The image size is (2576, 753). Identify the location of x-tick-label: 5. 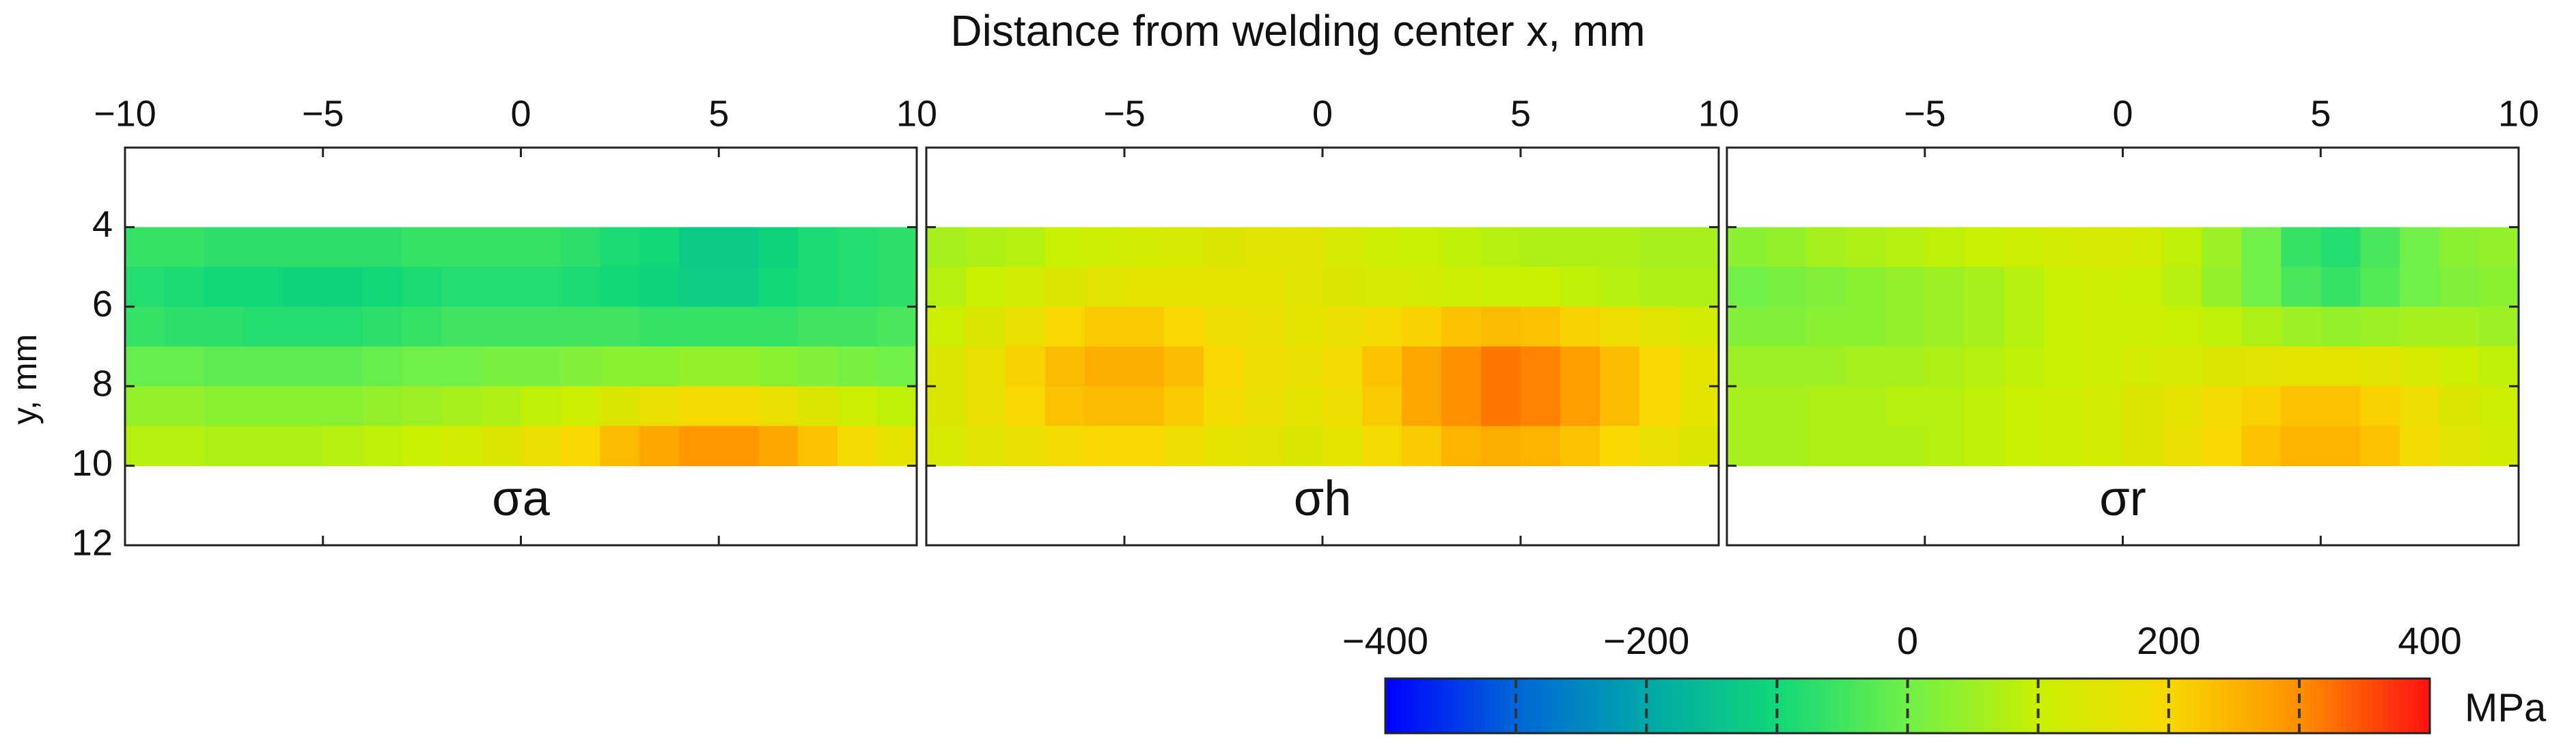
(2321, 113).